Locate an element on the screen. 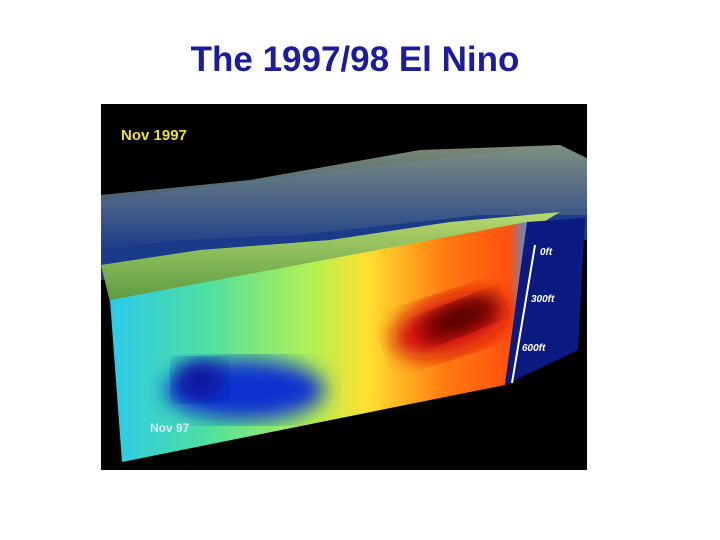  depth-label: 300ft is located at coordinates (543, 299).